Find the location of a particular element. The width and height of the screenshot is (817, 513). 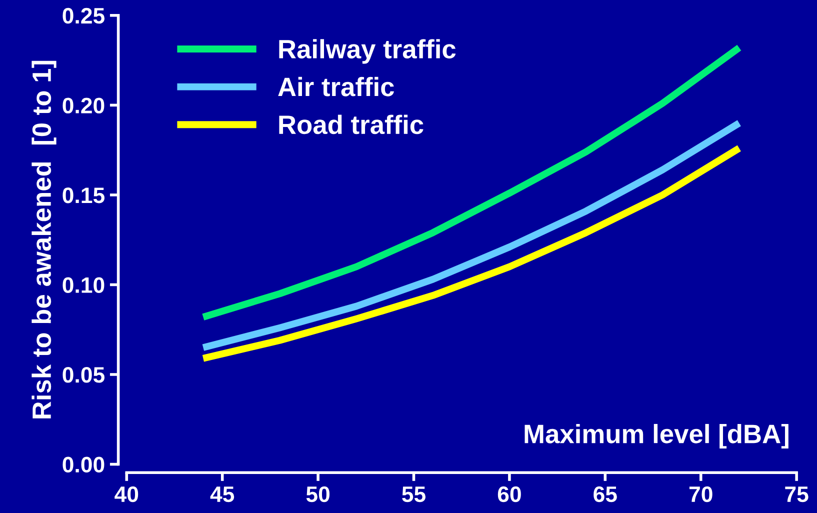

x-tick-label: 50 is located at coordinates (318, 494).